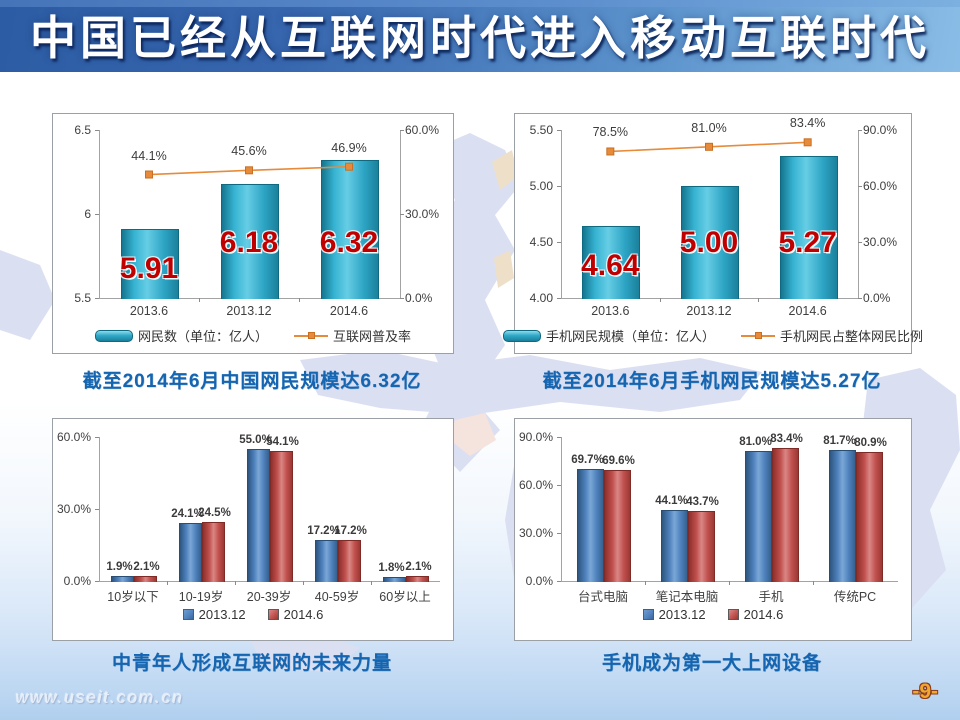  What do you see at coordinates (349, 311) in the screenshot?
I see `category-label: 2014.6` at bounding box center [349, 311].